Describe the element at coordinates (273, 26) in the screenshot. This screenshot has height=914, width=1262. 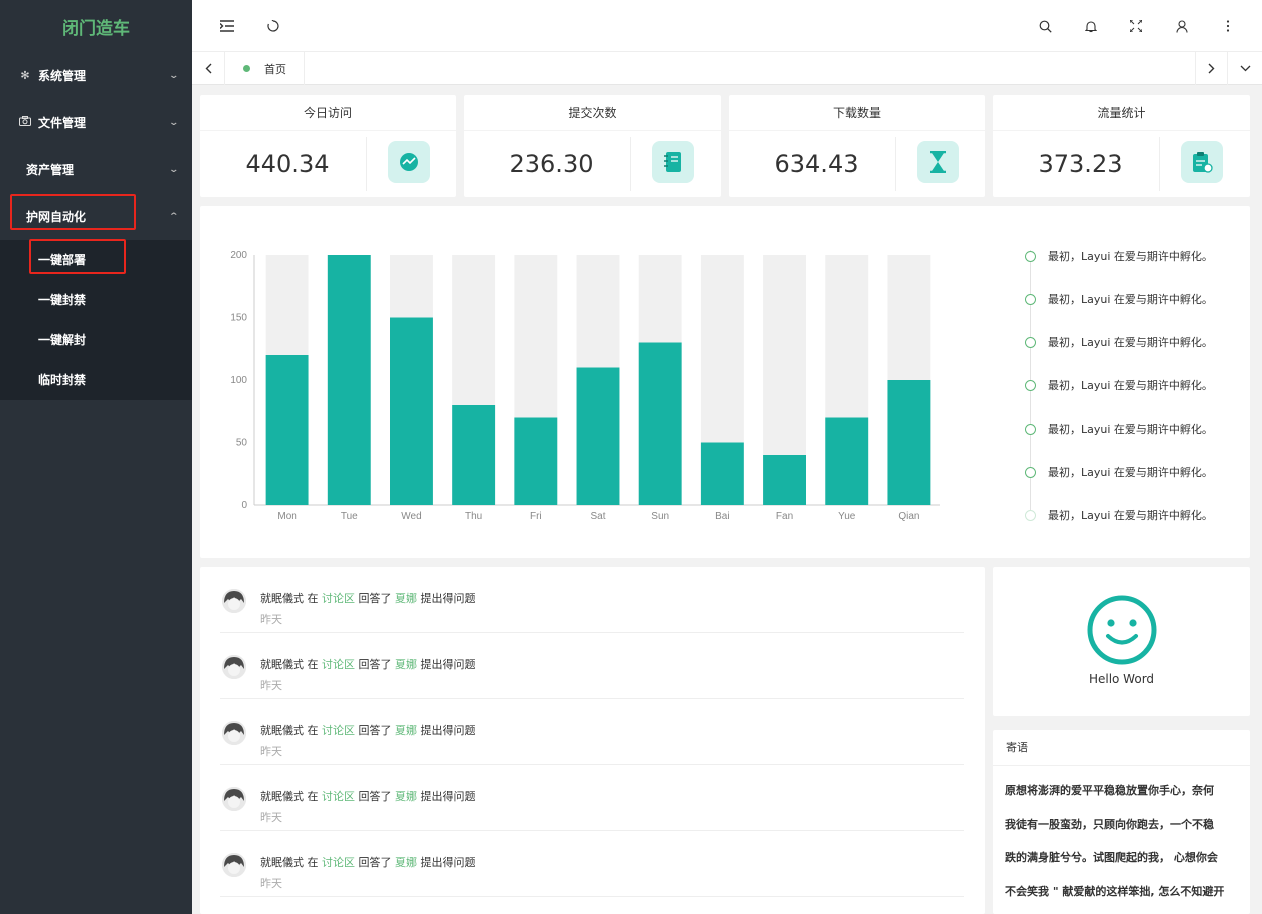
I see `refresh-icon` at that location.